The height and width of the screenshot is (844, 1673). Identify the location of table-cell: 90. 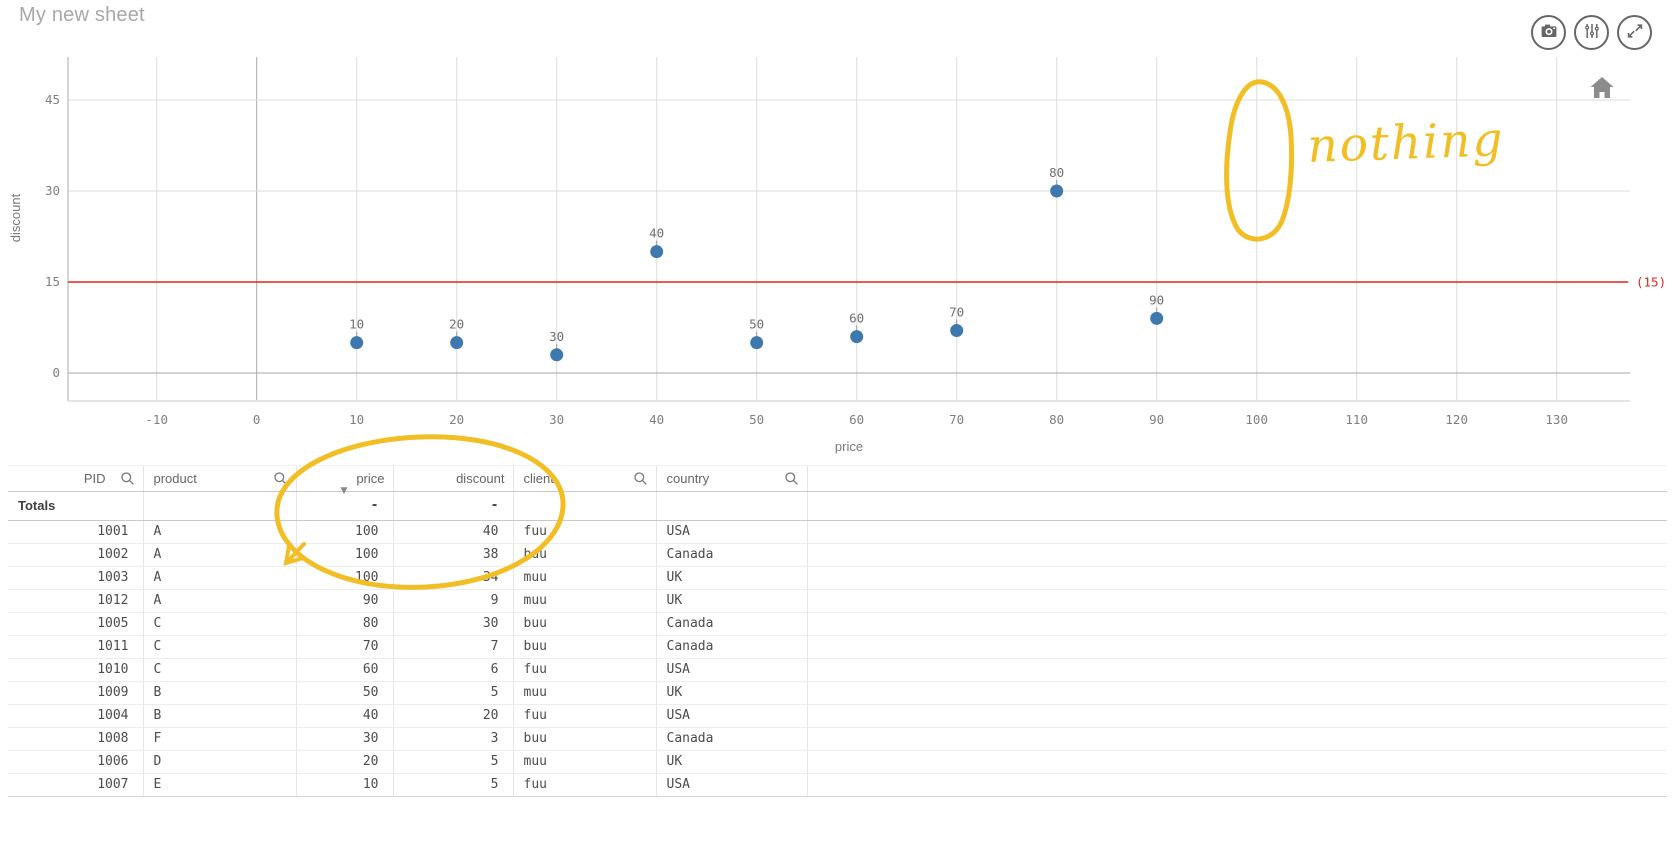
(345, 601).